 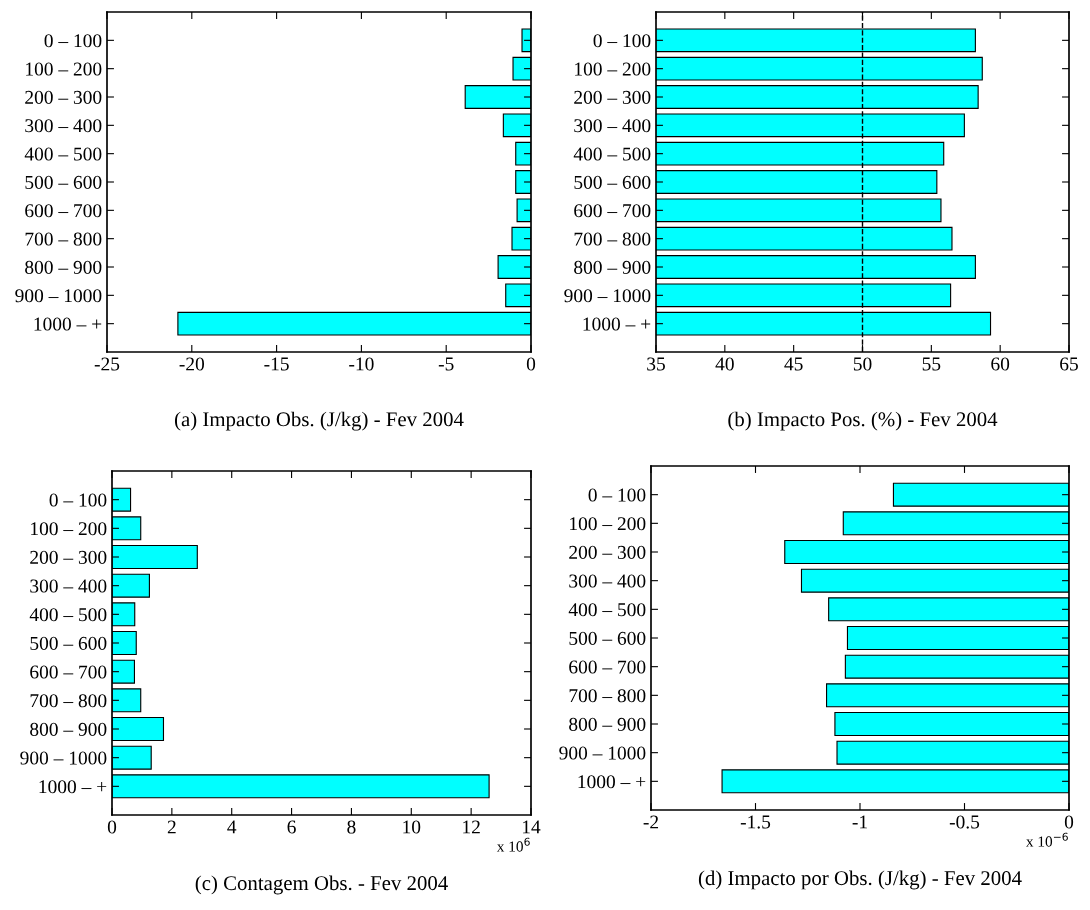 I want to click on x-tick-label: 2, so click(x=171, y=827).